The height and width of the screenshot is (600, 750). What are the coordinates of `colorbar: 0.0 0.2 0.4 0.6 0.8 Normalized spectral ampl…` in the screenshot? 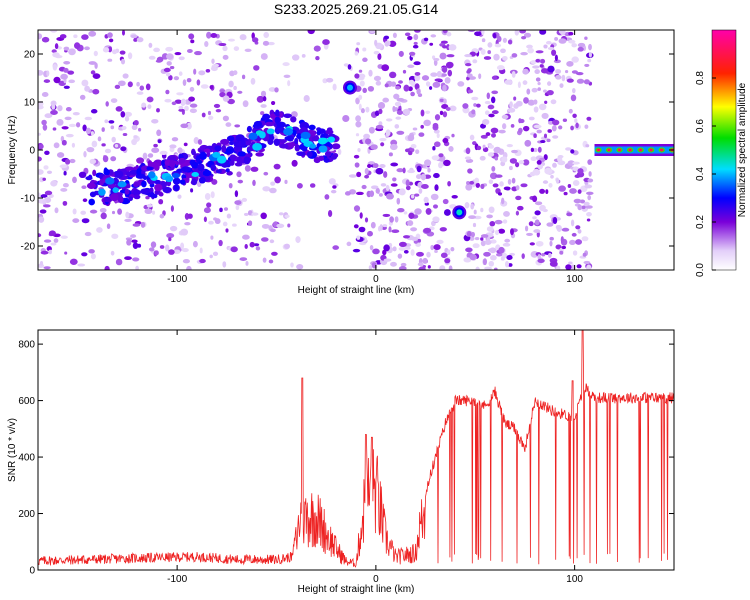 It's located at (721, 153).